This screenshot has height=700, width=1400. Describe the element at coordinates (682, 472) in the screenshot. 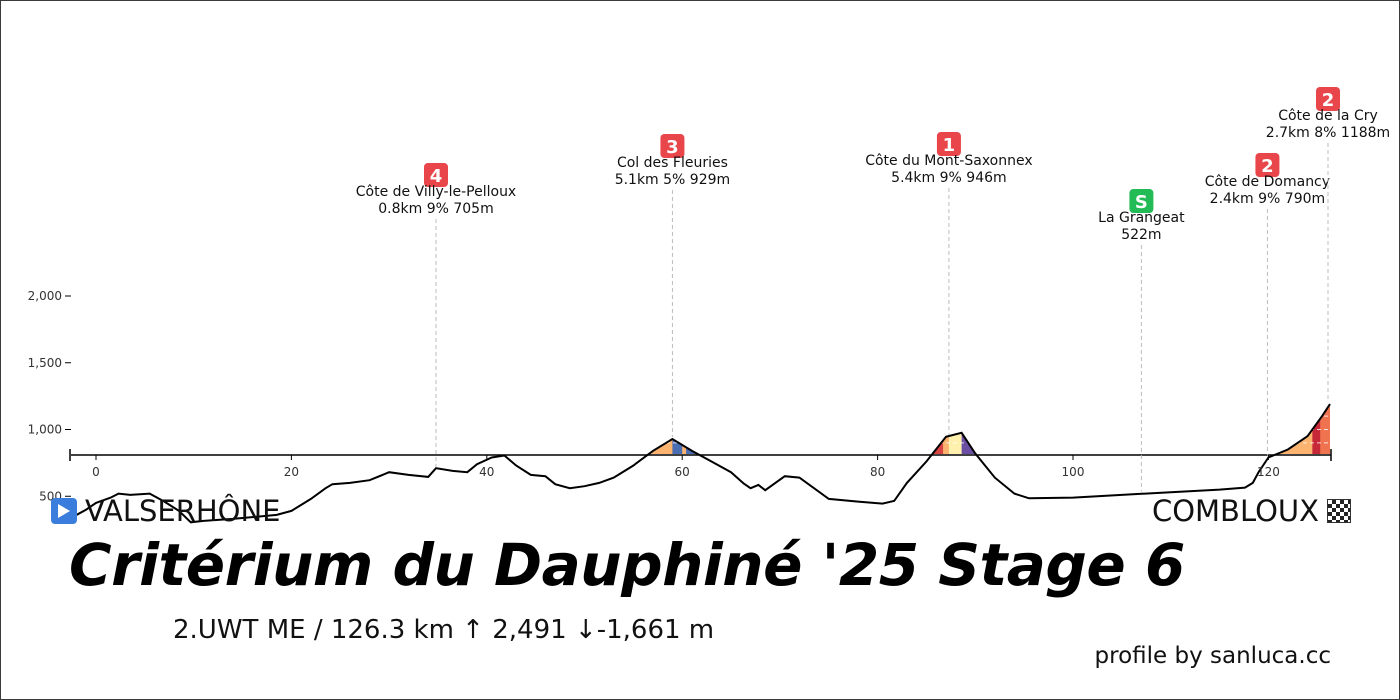

I see `x-tick-label: 60` at that location.